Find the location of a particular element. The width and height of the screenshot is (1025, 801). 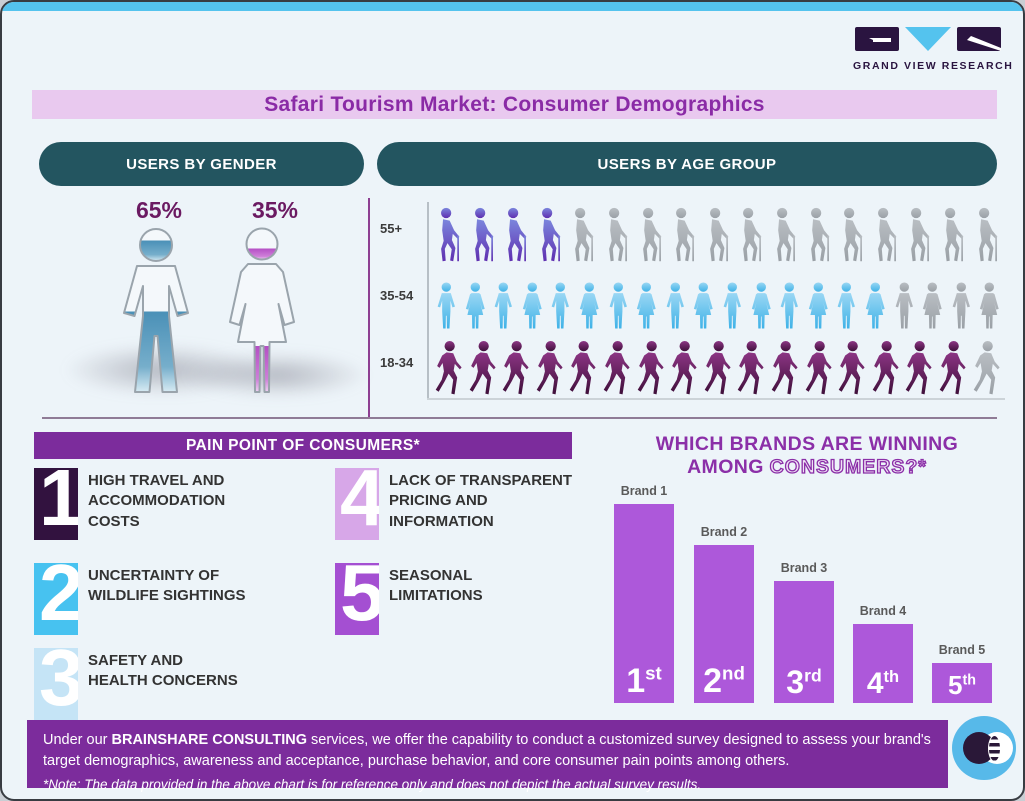

brand-bar: 4th is located at coordinates (883, 663).